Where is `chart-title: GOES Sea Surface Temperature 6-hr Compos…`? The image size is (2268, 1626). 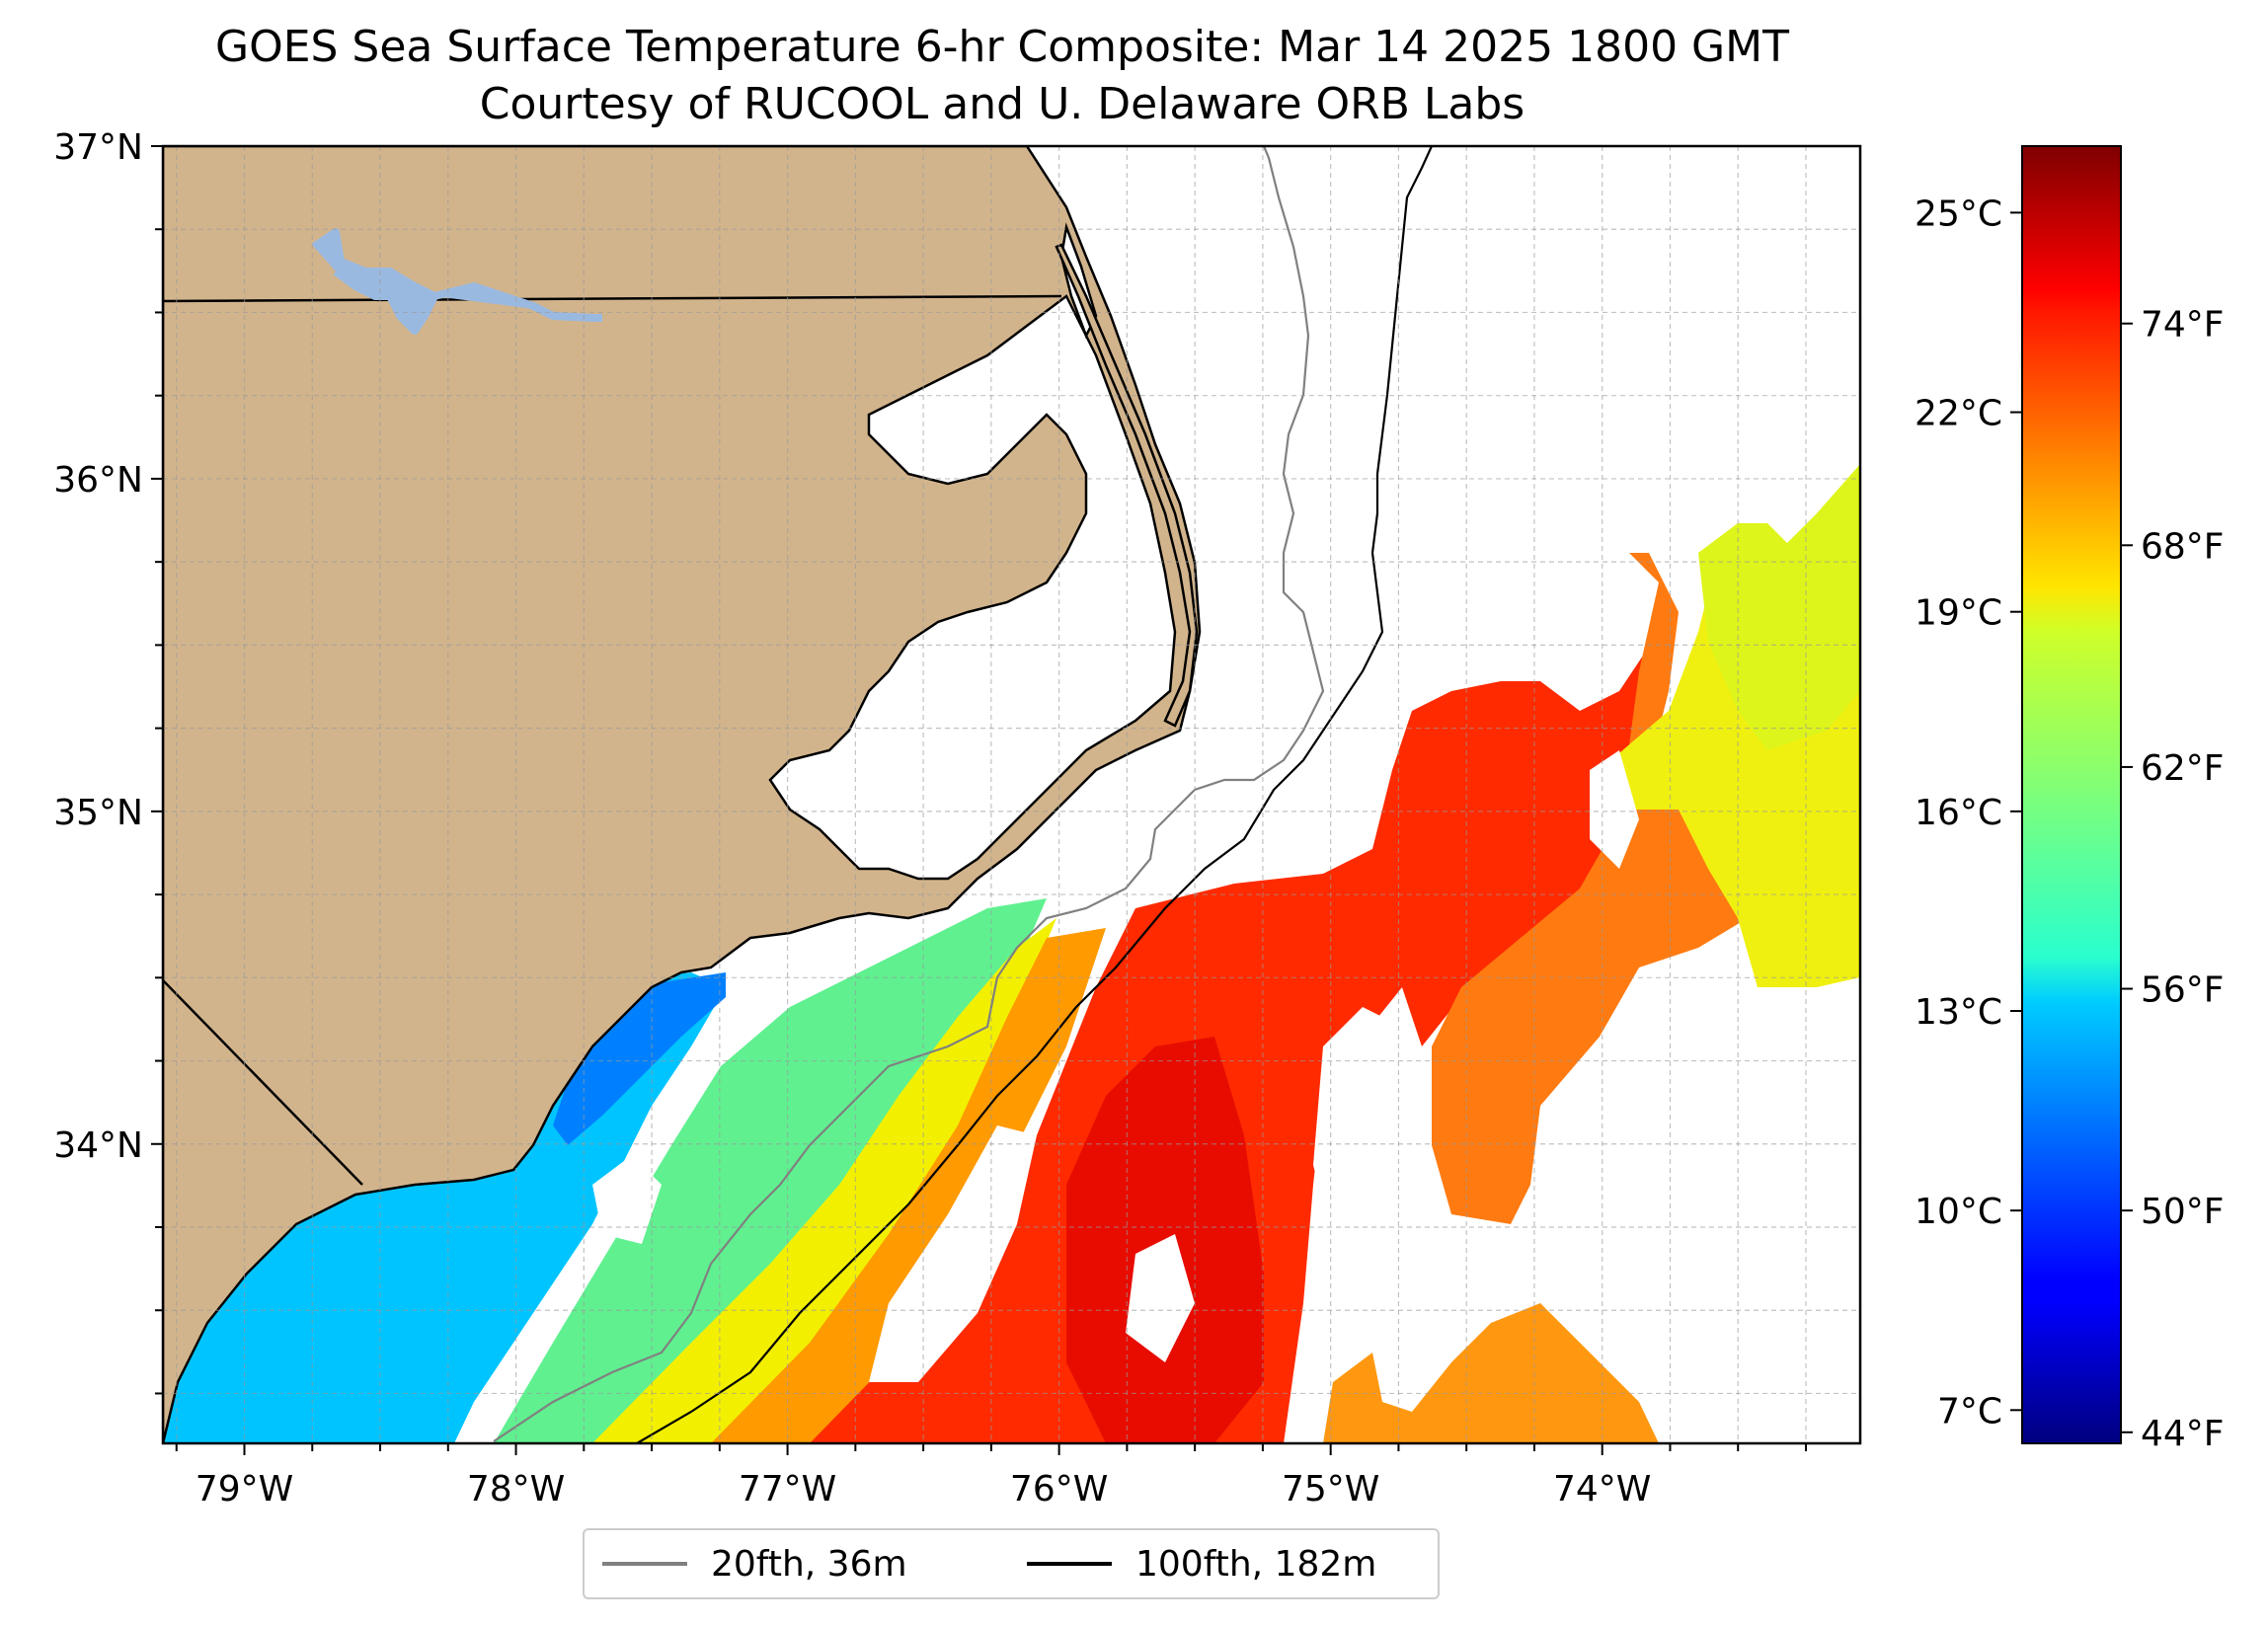
chart-title: GOES Sea Surface Temperature 6-hr Compos… is located at coordinates (1001, 47).